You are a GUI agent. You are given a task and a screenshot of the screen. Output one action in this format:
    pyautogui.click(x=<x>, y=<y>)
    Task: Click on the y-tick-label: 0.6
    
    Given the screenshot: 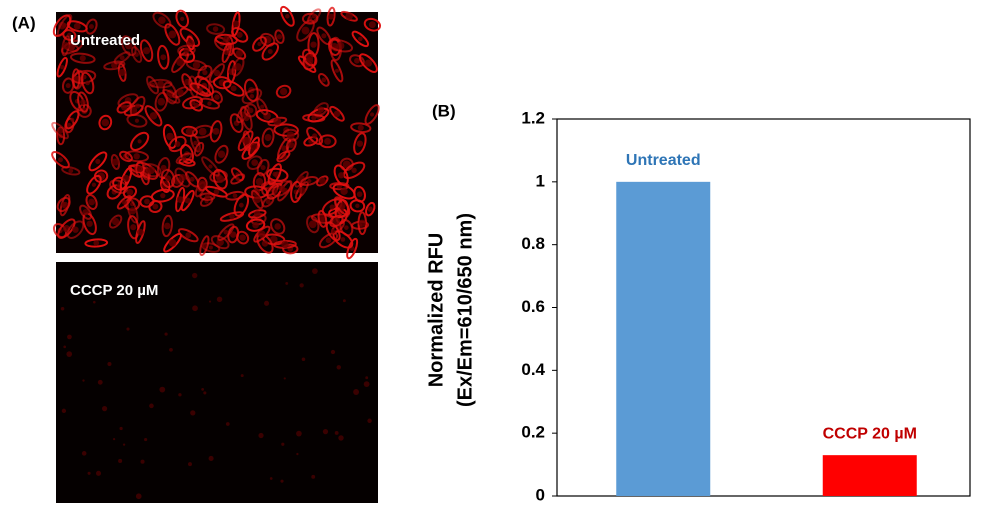 What is the action you would take?
    pyautogui.click(x=533, y=306)
    